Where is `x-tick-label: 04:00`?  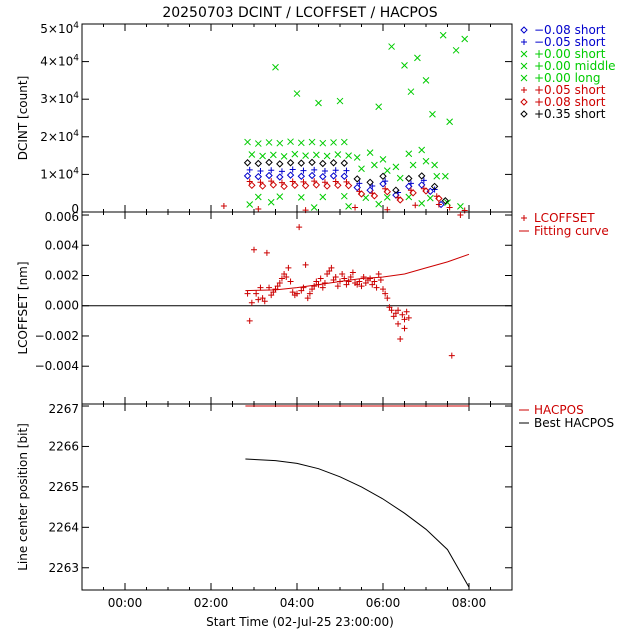 x-tick-label: 04:00 is located at coordinates (297, 603).